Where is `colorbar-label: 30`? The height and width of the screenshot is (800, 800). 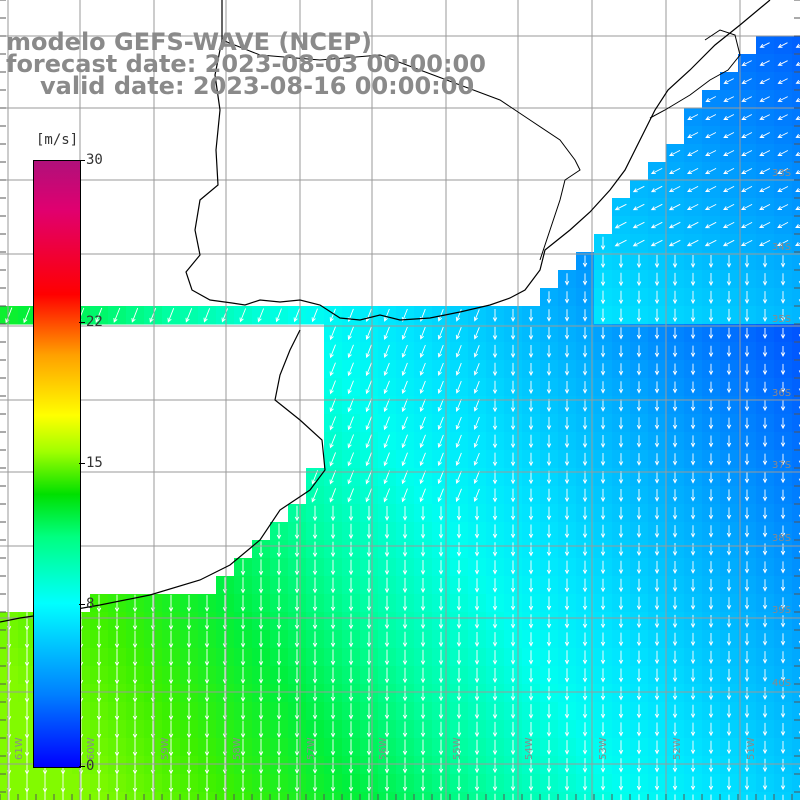
colorbar-label: 30 is located at coordinates (94, 160).